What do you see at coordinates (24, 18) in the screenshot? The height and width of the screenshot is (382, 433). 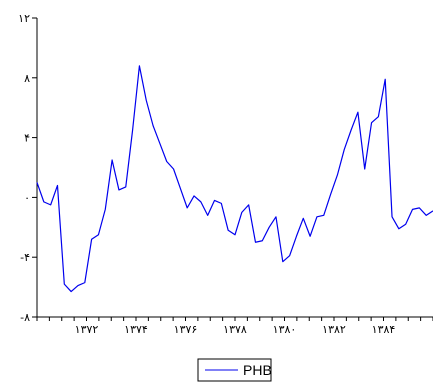 I see `y-tick-label: ۱۲` at bounding box center [24, 18].